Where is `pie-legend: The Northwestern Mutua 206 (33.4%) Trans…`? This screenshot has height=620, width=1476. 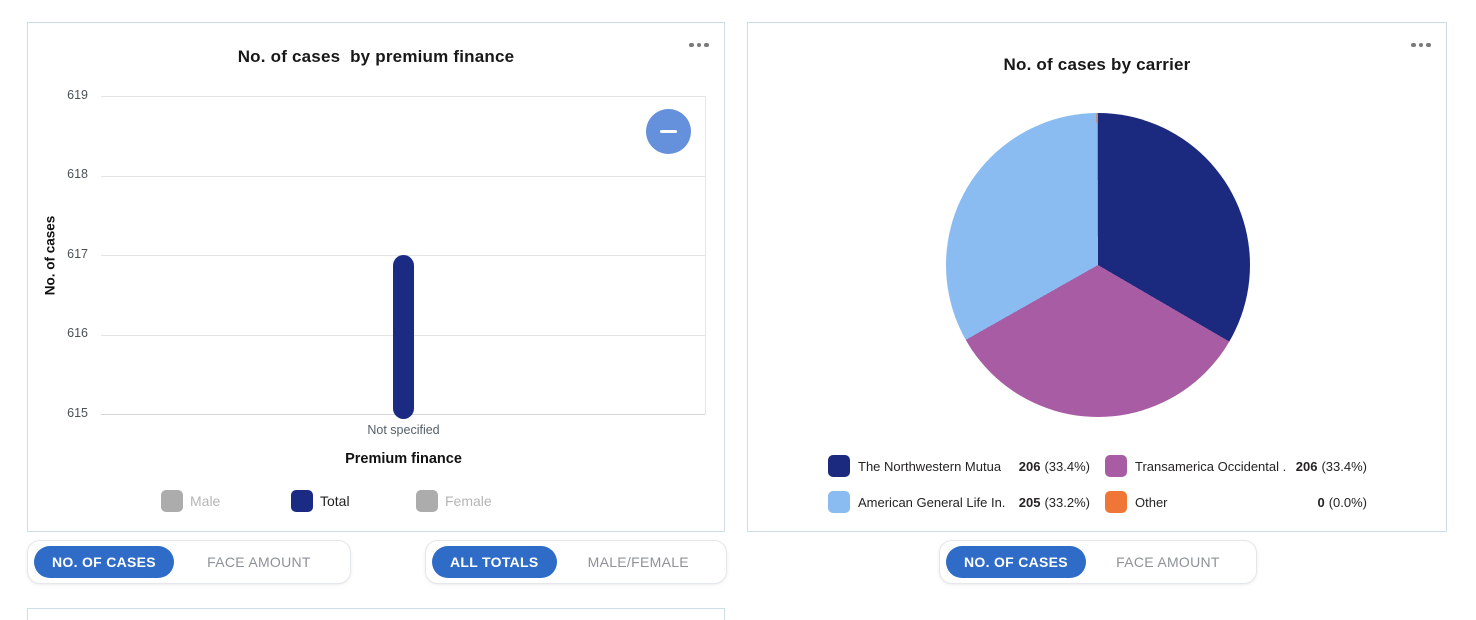
pie-legend: The Northwestern Mutua 206 (33.4%) Trans… is located at coordinates (1097, 484).